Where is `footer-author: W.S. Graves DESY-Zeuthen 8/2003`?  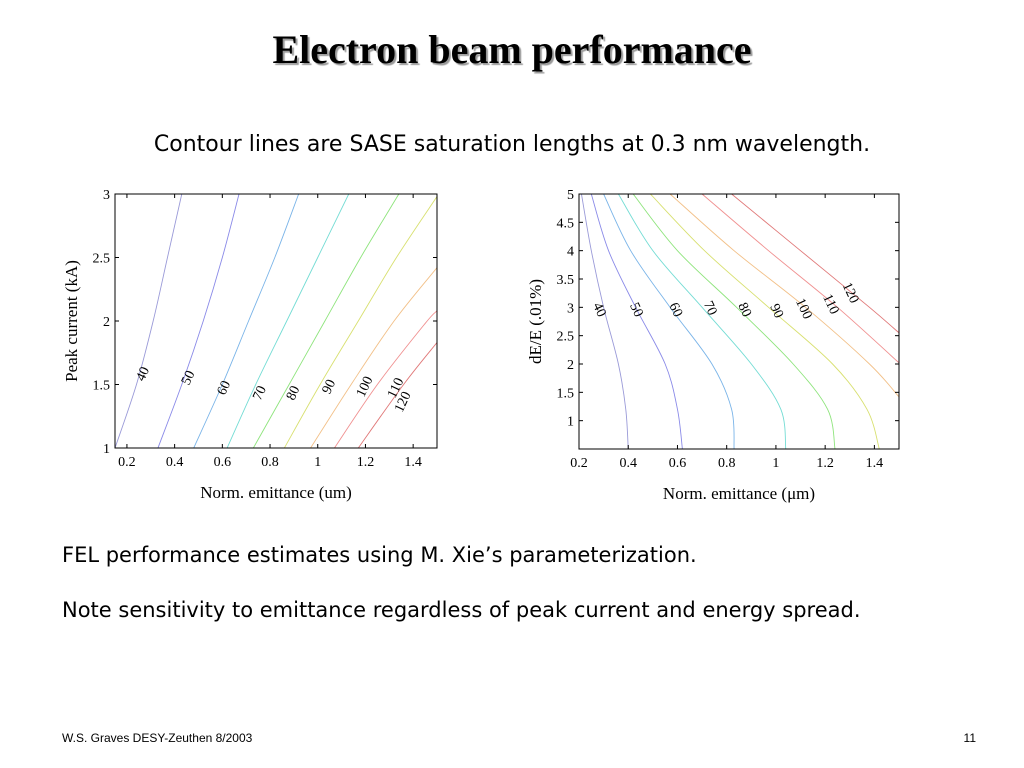
footer-author: W.S. Graves DESY-Zeuthen 8/2003 is located at coordinates (157, 738).